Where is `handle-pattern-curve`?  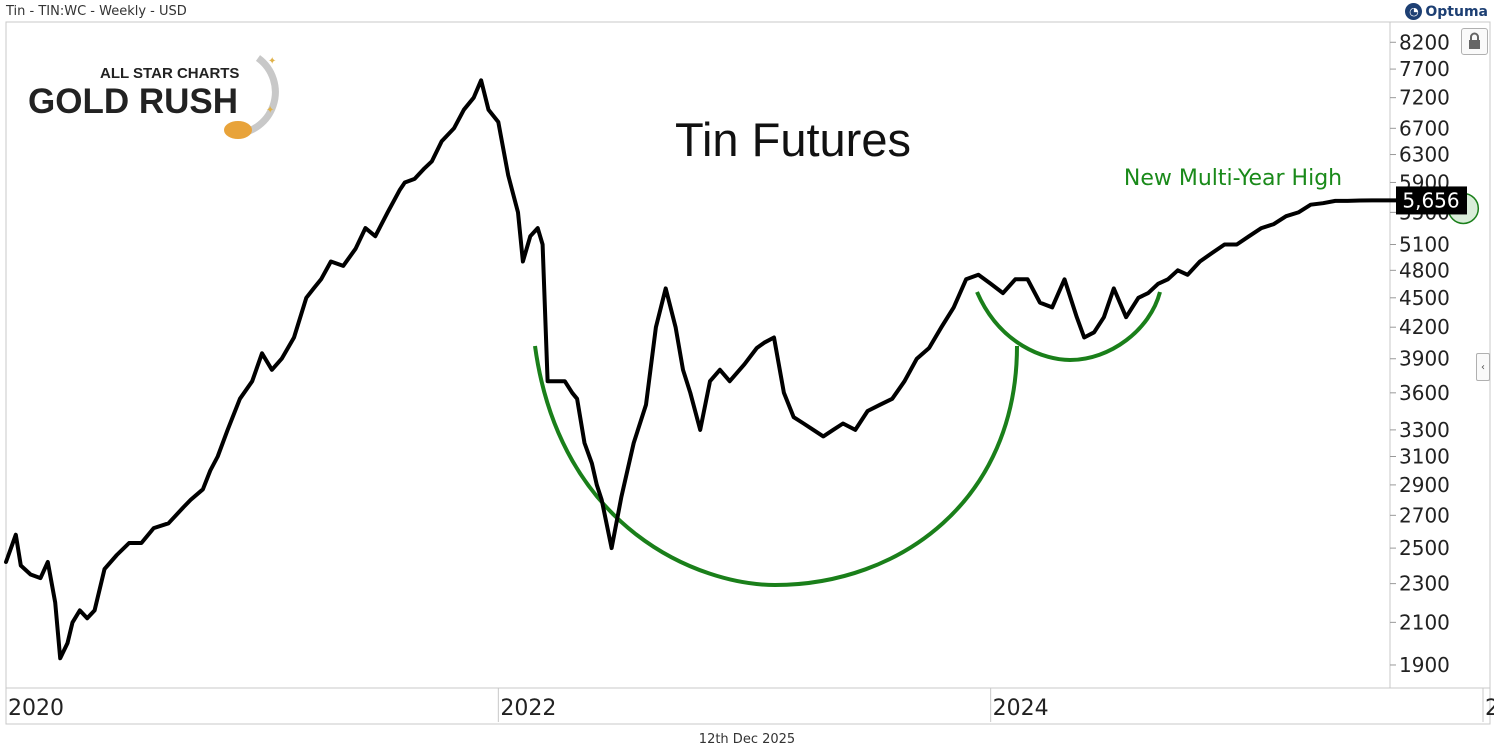 handle-pattern-curve is located at coordinates (1068, 327).